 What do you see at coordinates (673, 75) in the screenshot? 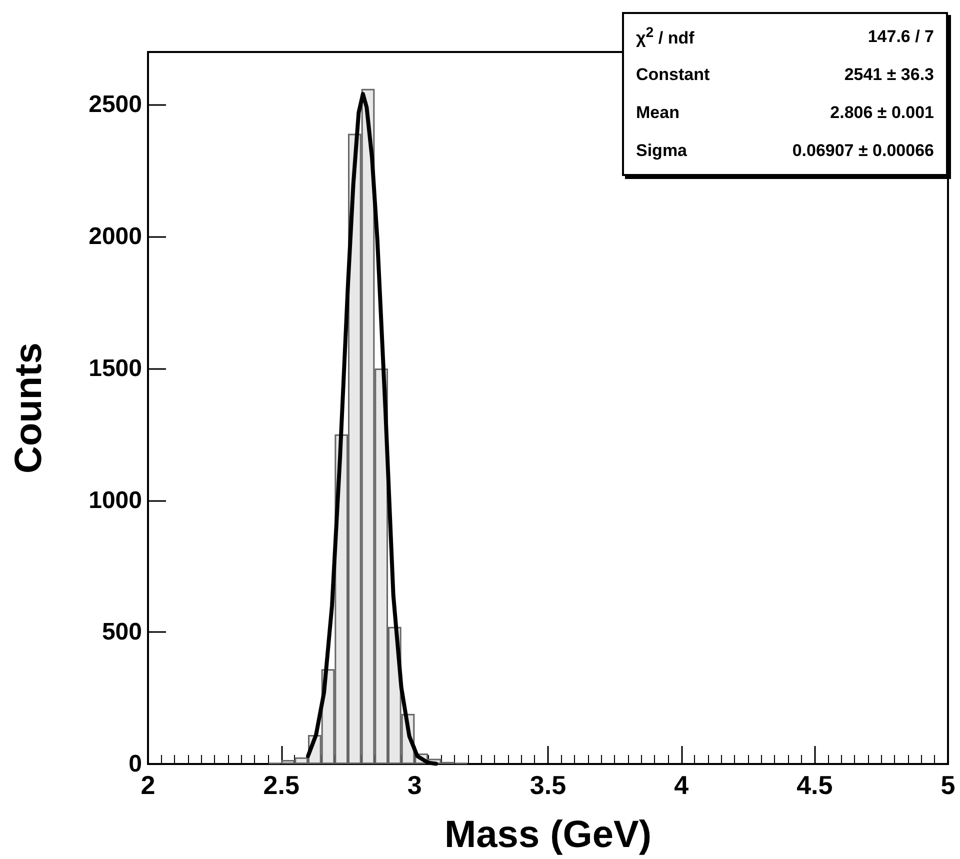
I see `annotation: Constant` at bounding box center [673, 75].